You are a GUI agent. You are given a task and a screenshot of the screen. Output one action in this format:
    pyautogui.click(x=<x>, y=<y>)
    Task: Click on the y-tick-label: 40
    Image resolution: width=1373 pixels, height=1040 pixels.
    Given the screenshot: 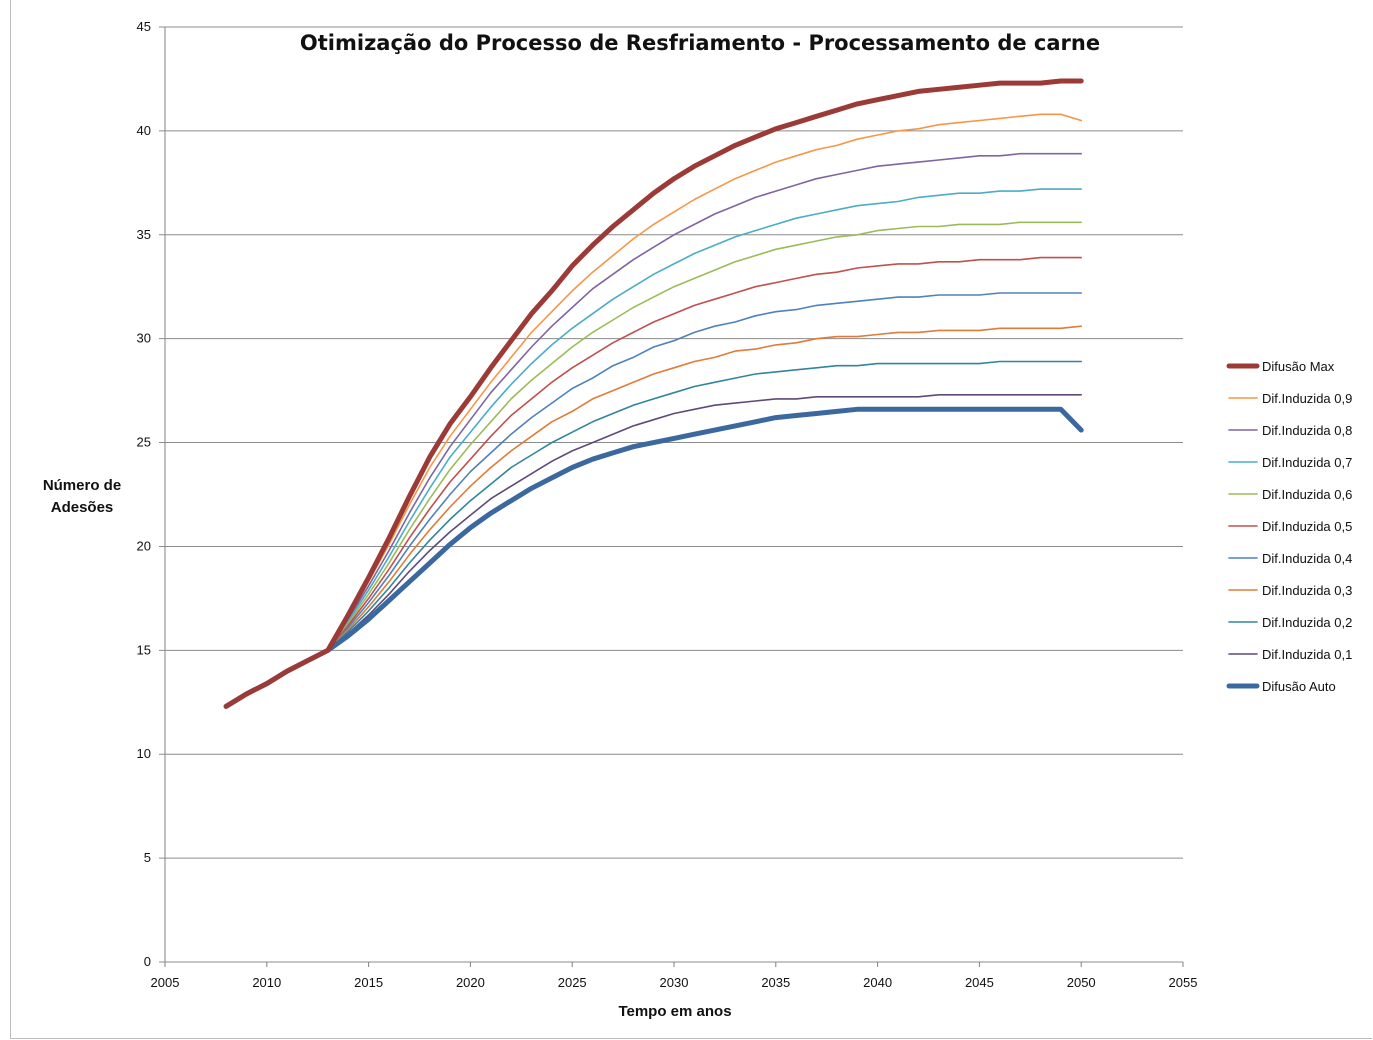 What is the action you would take?
    pyautogui.click(x=144, y=130)
    